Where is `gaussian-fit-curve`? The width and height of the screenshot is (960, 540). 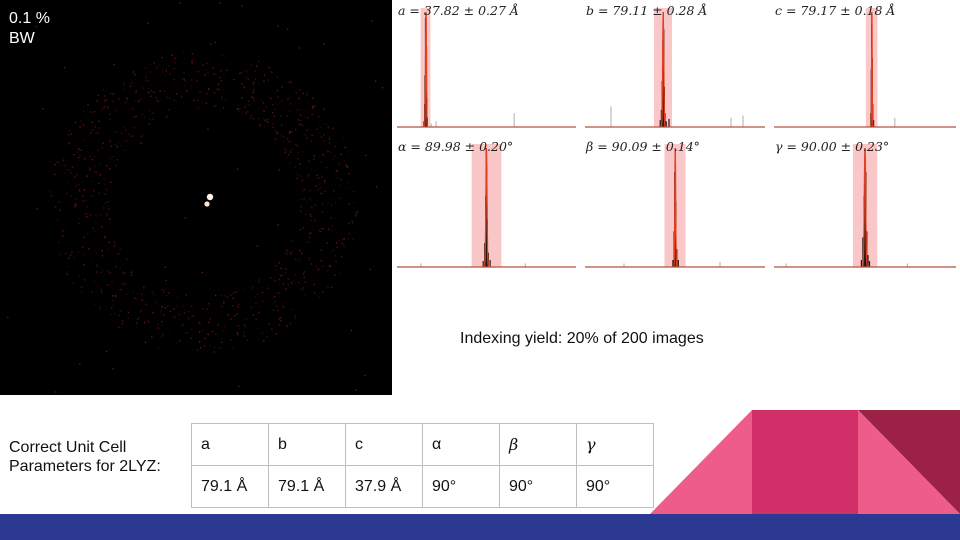
gaussian-fit-curve is located at coordinates (426, 69).